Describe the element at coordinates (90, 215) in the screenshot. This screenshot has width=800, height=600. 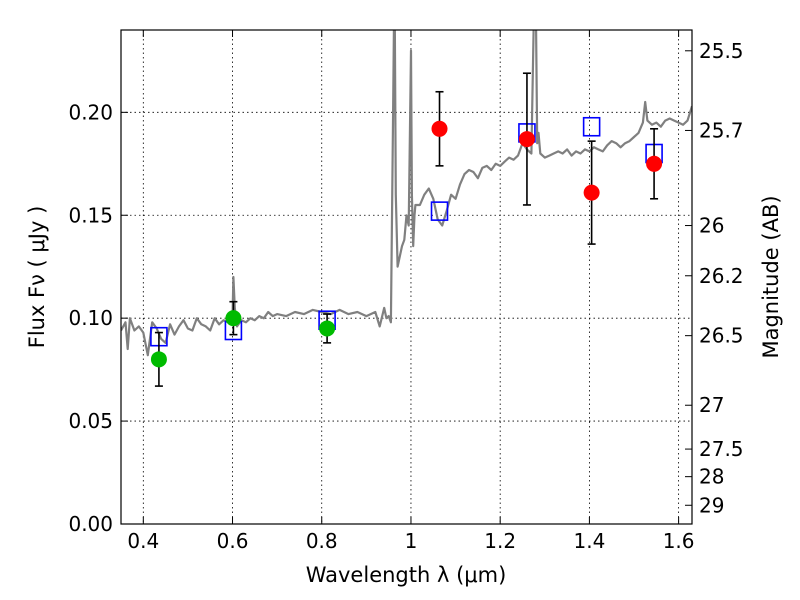
I see `y-tick-label: 0.15` at that location.